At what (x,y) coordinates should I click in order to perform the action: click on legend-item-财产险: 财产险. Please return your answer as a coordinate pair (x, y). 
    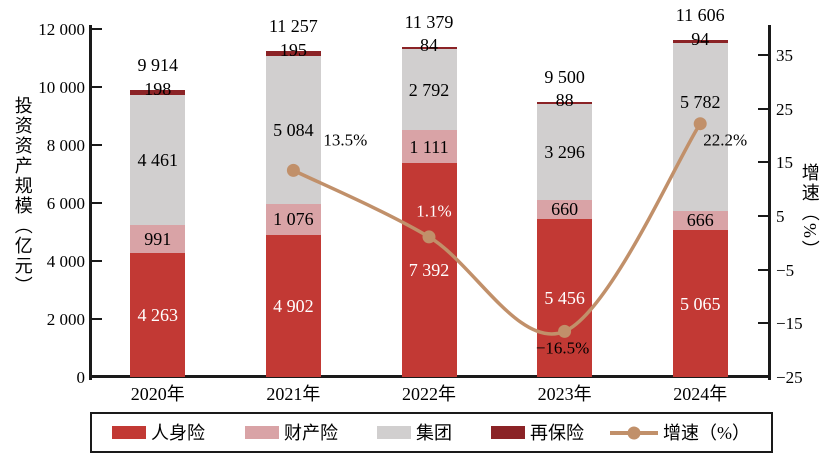
    Looking at the image, I should click on (291, 432).